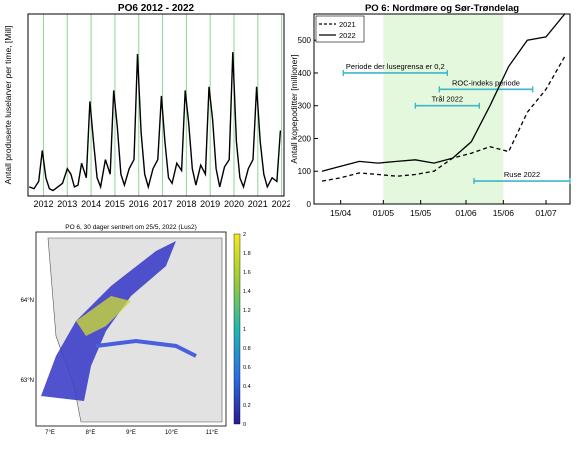 Image resolution: width=576 pixels, height=451 pixels. I want to click on x-tick-label: 11°E, so click(212, 433).